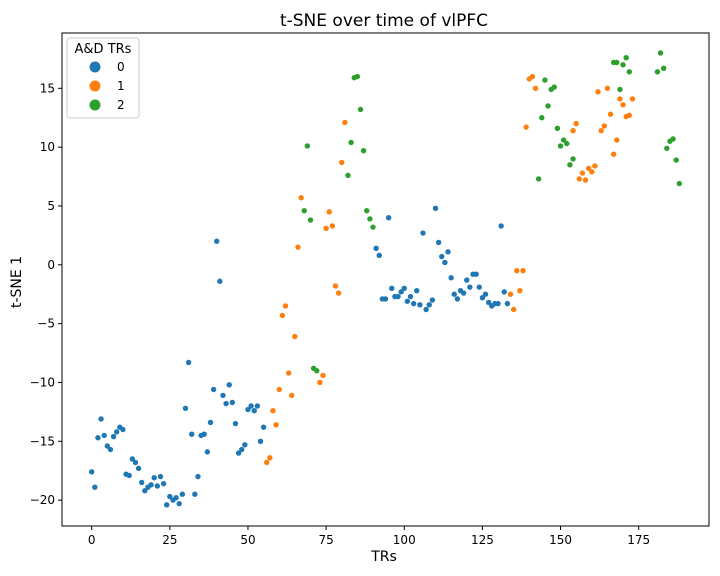 The image size is (720, 576). I want to click on y-tick-label: 5, so click(51, 206).